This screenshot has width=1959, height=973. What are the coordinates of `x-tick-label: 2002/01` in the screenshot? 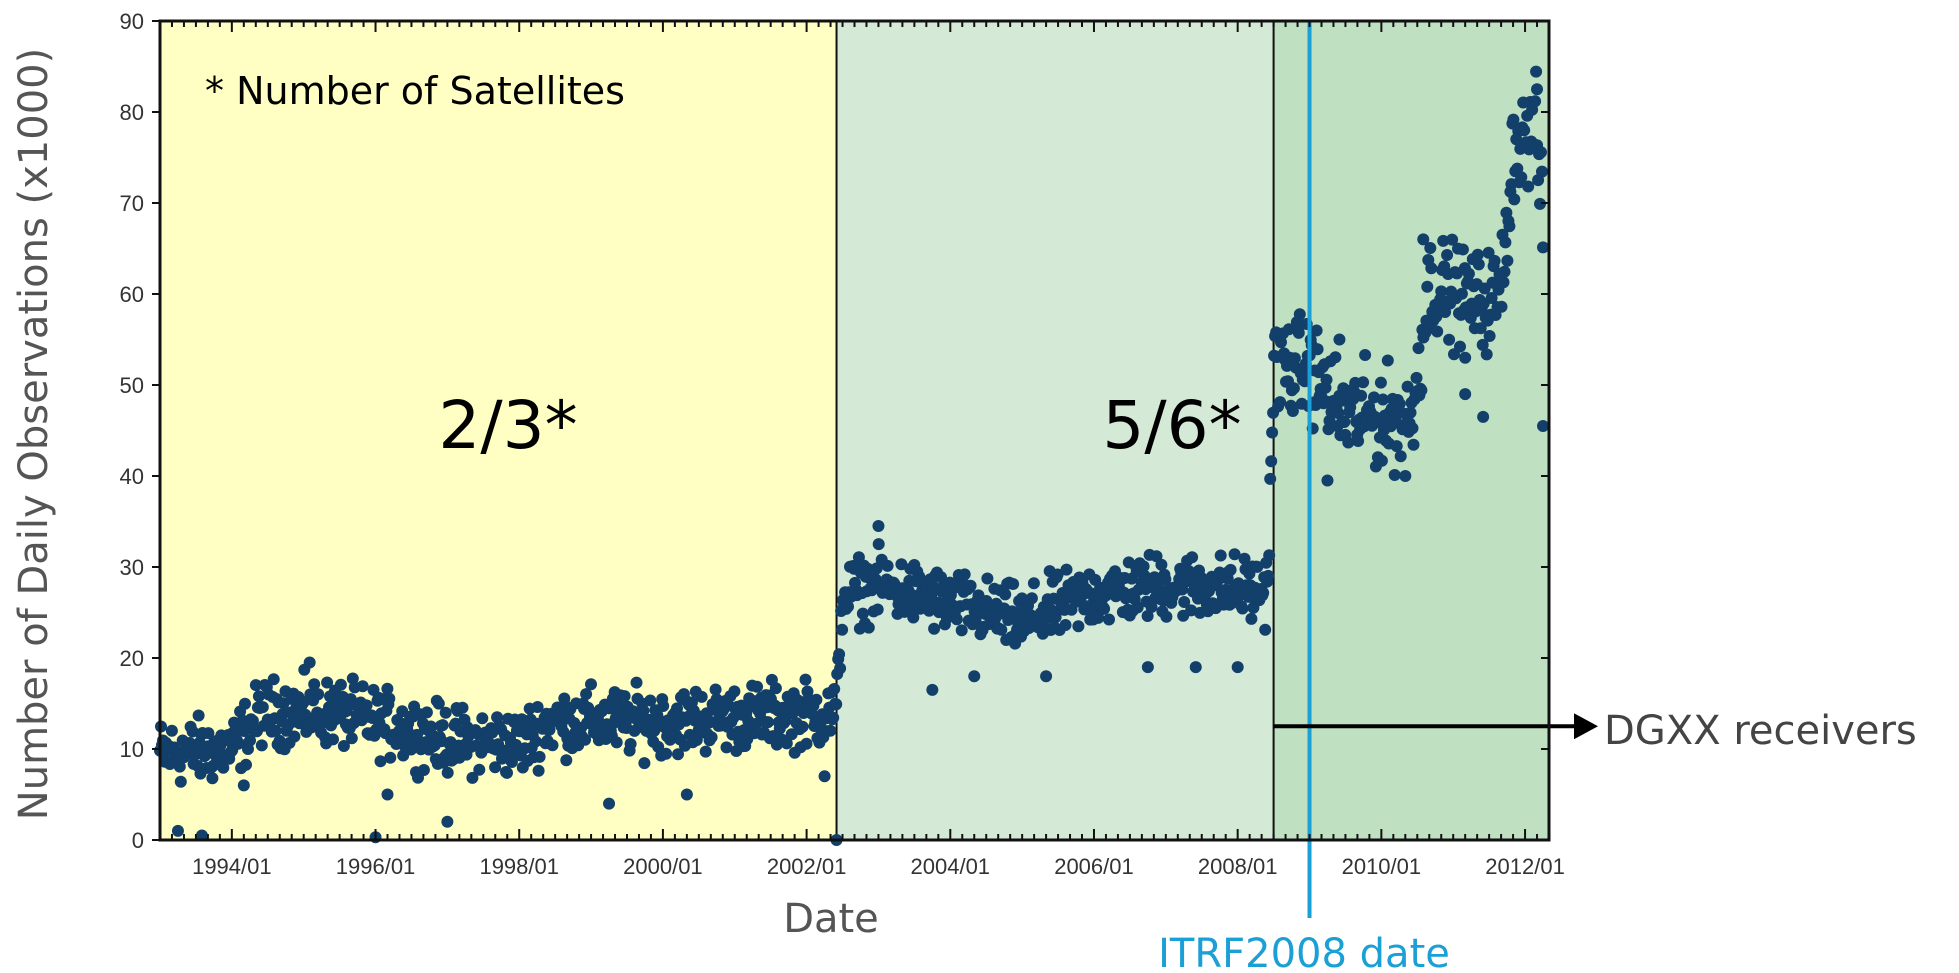 It's located at (807, 866).